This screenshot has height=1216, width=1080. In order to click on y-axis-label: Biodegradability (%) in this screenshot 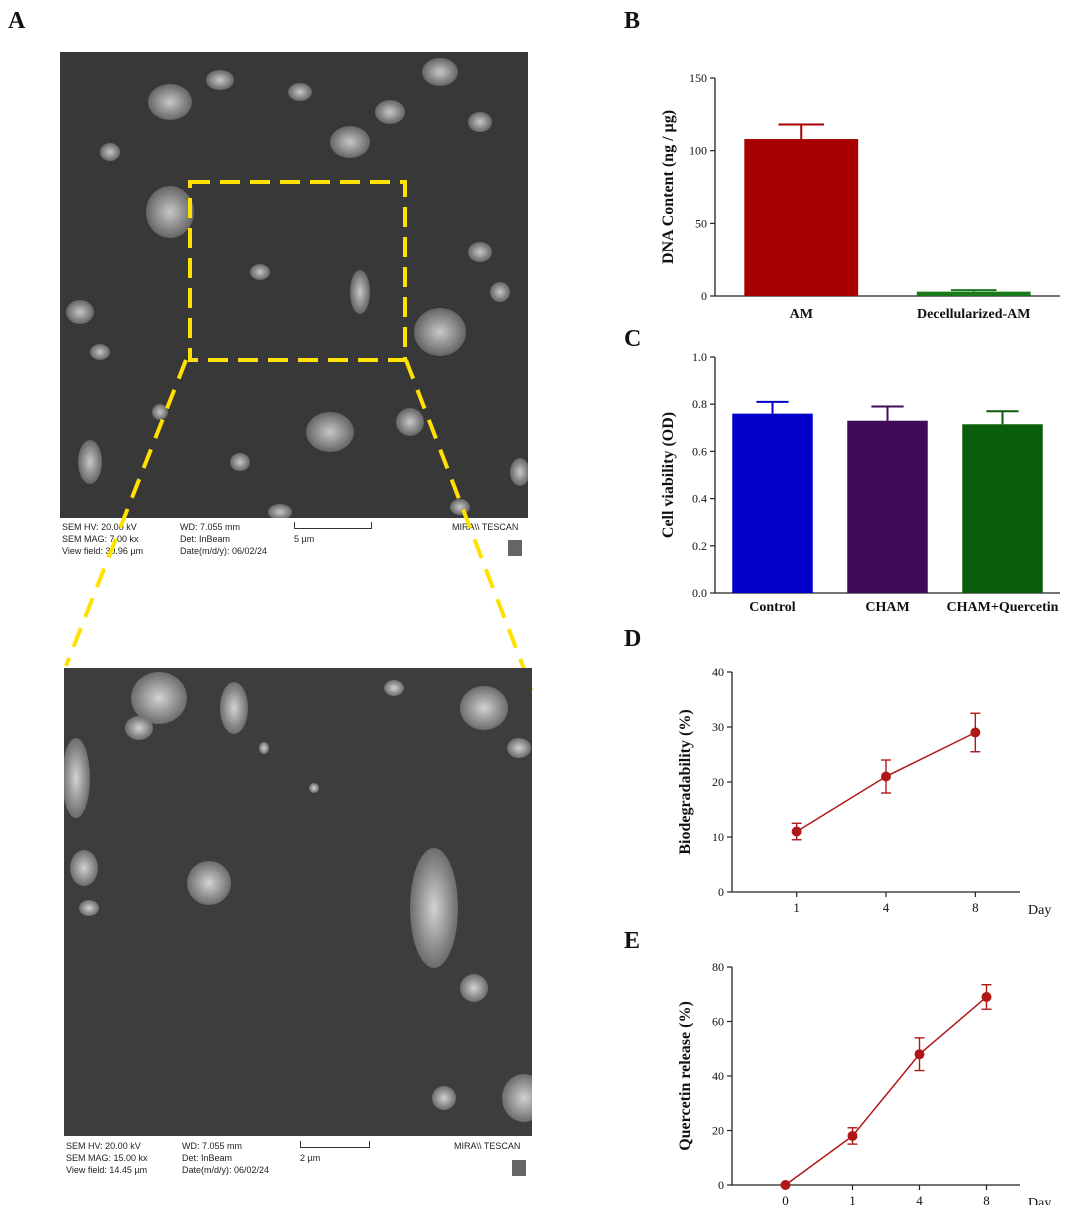, I will do `click(685, 781)`.